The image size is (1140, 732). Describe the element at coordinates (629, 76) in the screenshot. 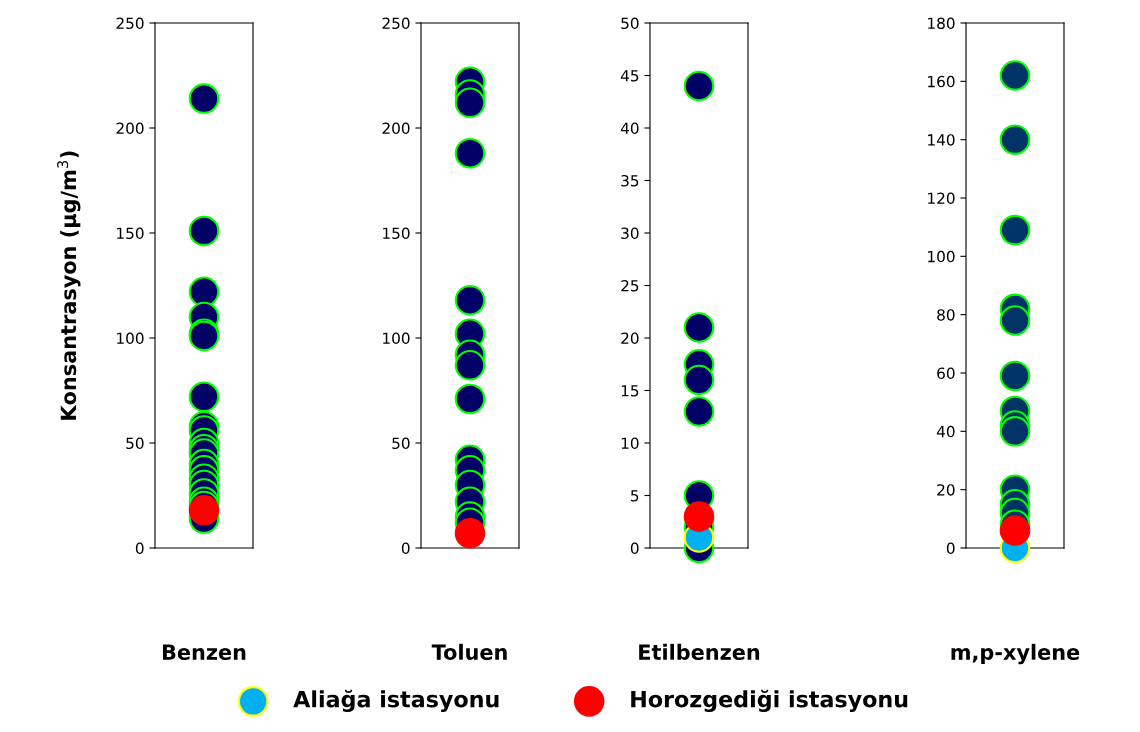

I see `y-tick-label: 45` at that location.